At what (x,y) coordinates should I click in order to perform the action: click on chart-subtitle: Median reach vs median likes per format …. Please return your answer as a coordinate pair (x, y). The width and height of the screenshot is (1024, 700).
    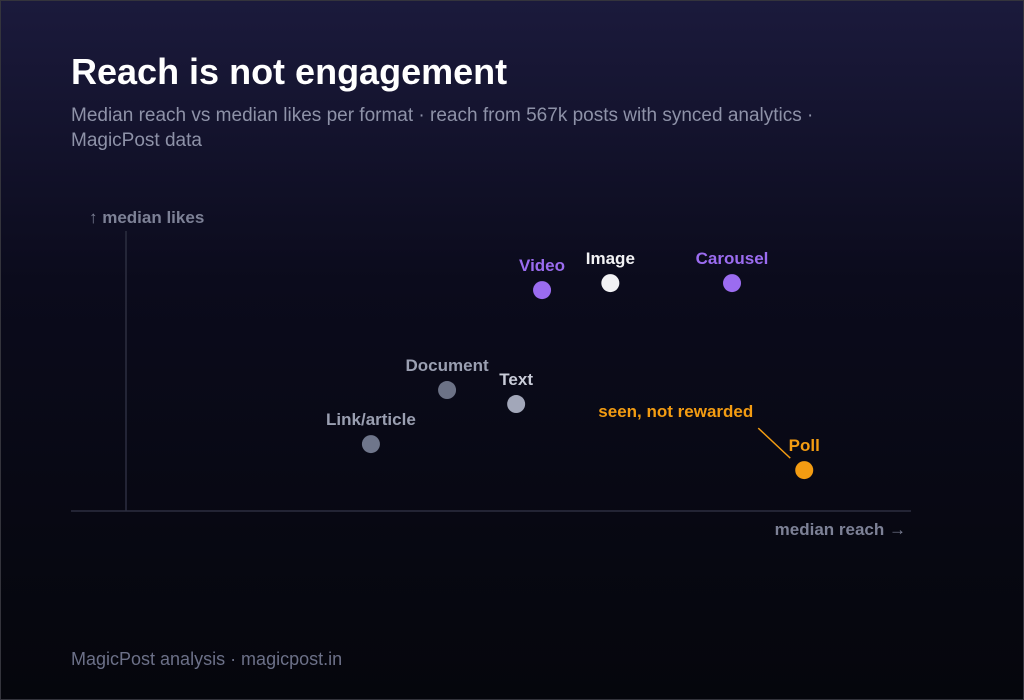
    Looking at the image, I should click on (442, 128).